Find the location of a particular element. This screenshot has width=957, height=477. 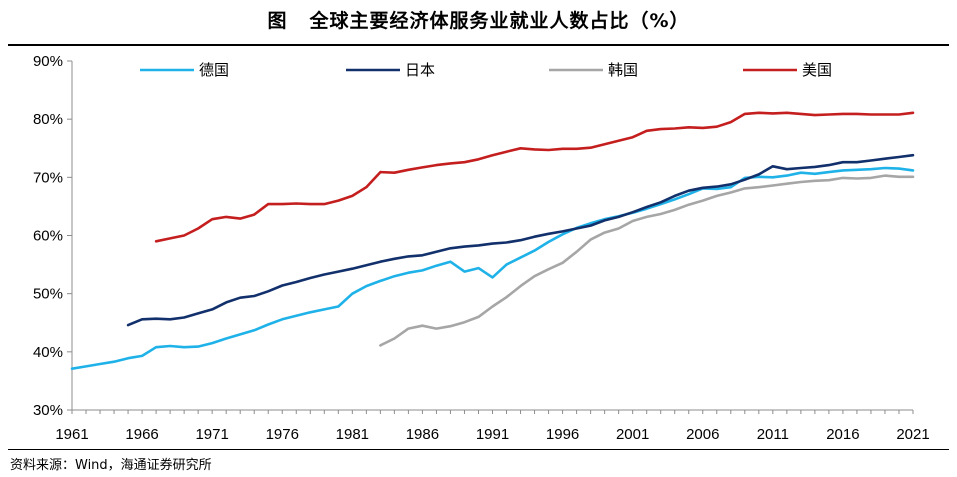

top-rule is located at coordinates (478, 45).